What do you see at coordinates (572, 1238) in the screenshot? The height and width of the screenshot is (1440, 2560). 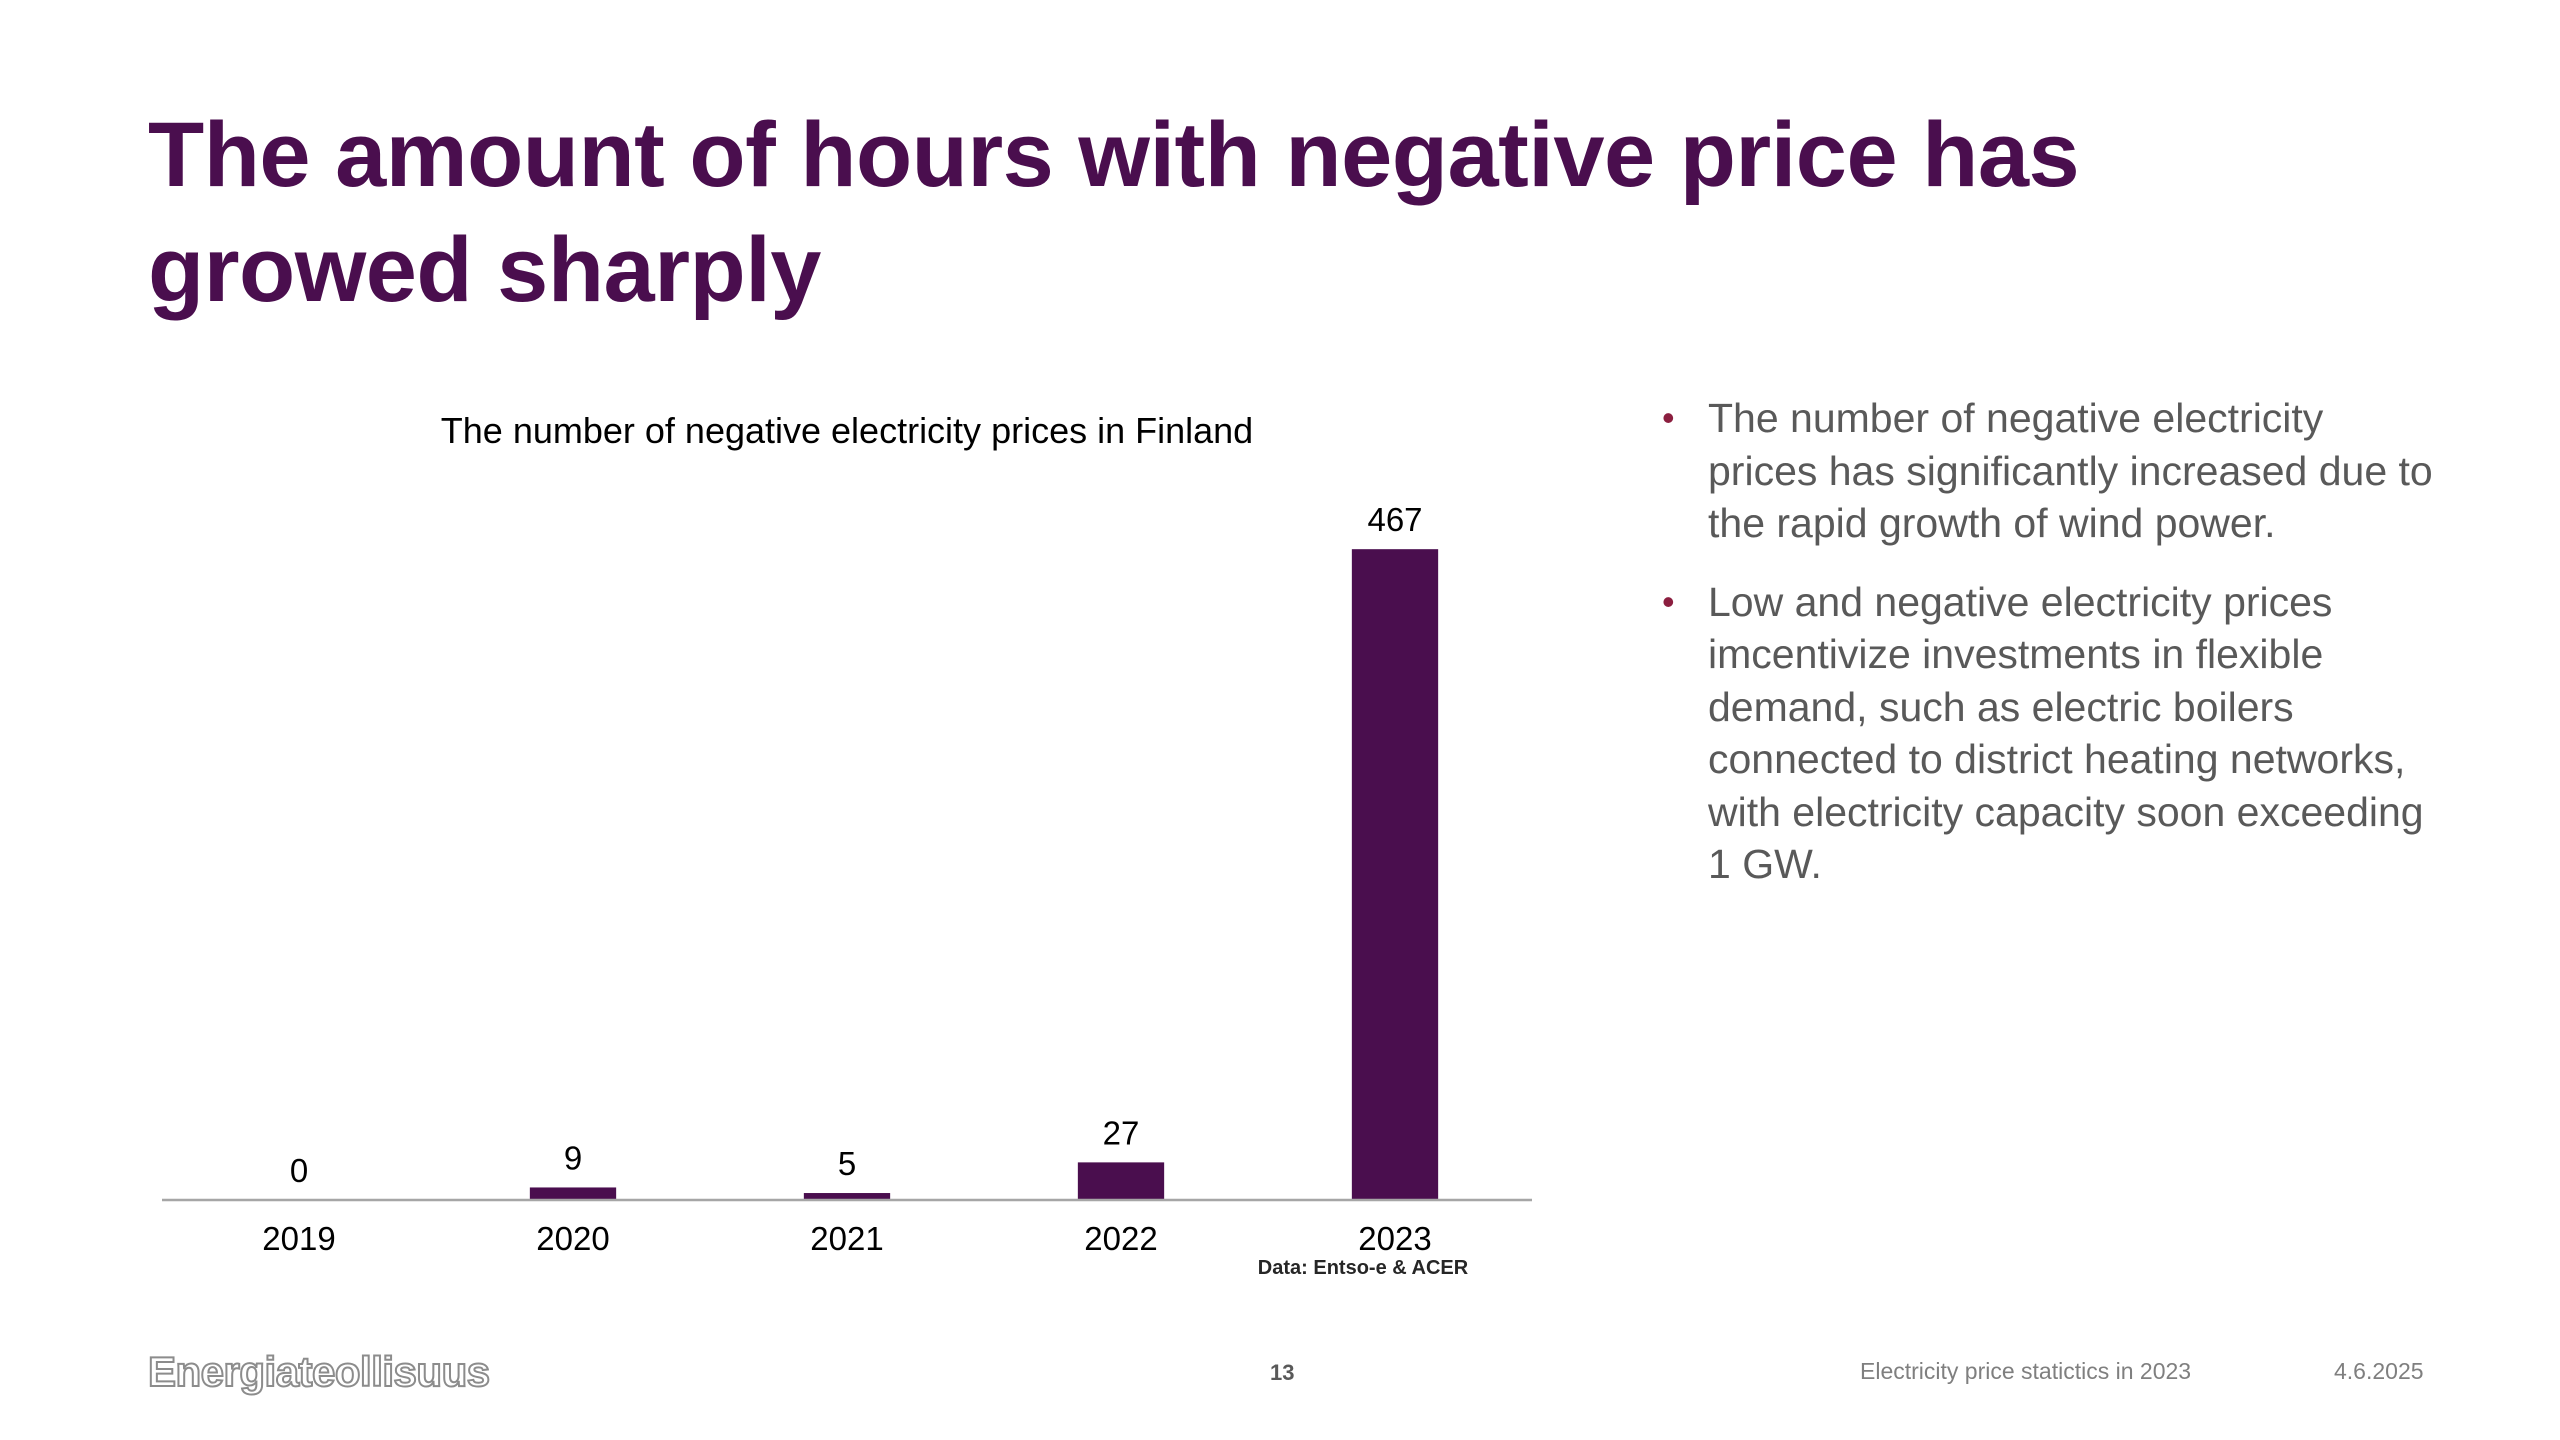 I see `tick-label-2020: 2020` at bounding box center [572, 1238].